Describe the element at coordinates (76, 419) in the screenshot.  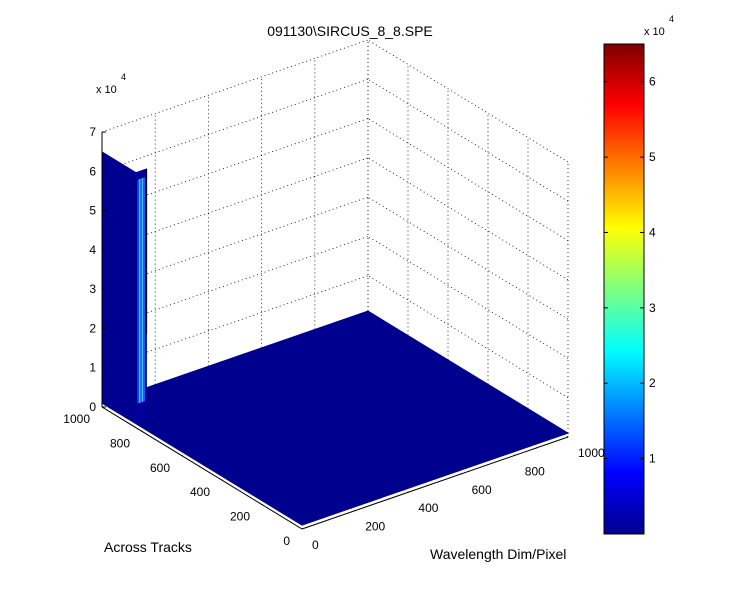
I see `y-tick-label: 1000` at that location.